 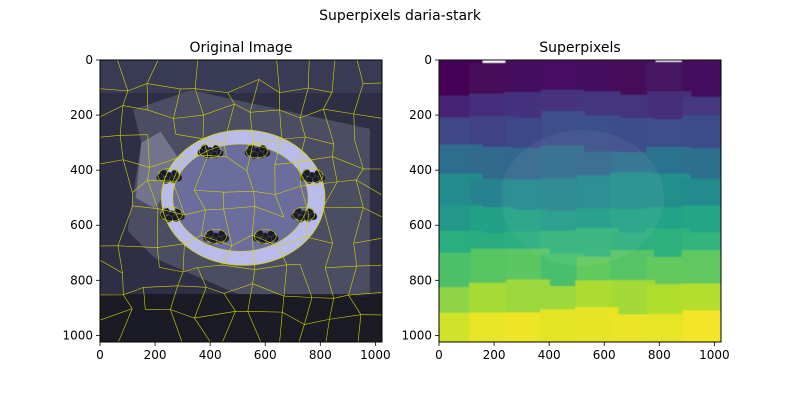 I want to click on original-image-x-axis: 0 200 400 600 800 1000, so click(x=243, y=352).